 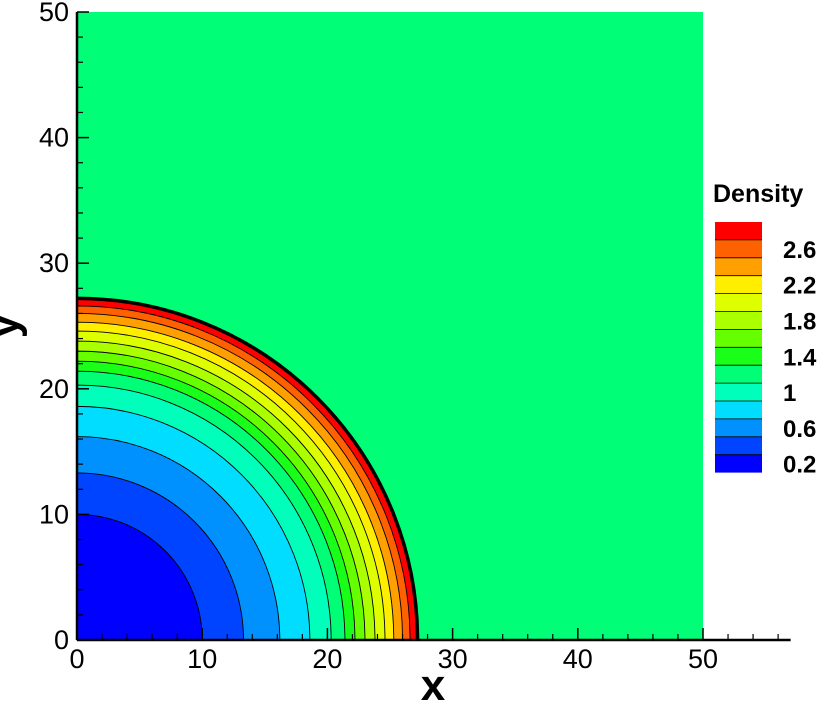 I want to click on y-tick-label: 10, so click(x=54, y=514).